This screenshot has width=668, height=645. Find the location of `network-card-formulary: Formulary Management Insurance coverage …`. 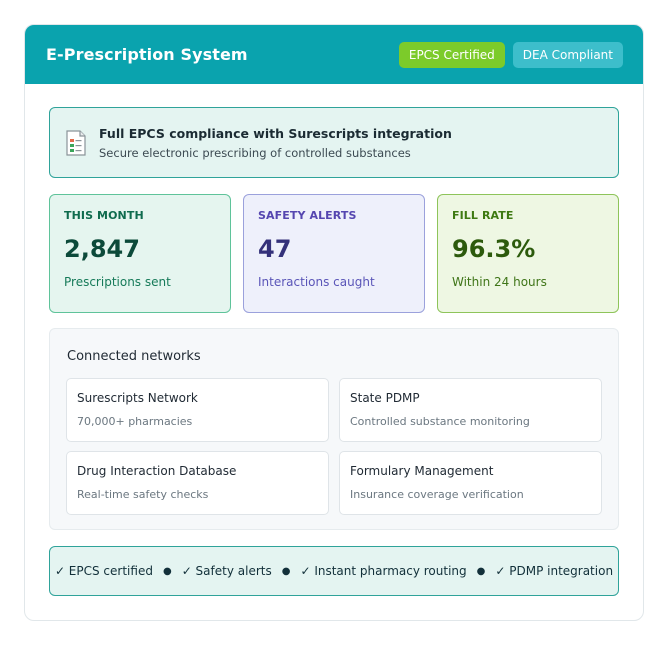

network-card-formulary: Formulary Management Insurance coverage … is located at coordinates (470, 483).